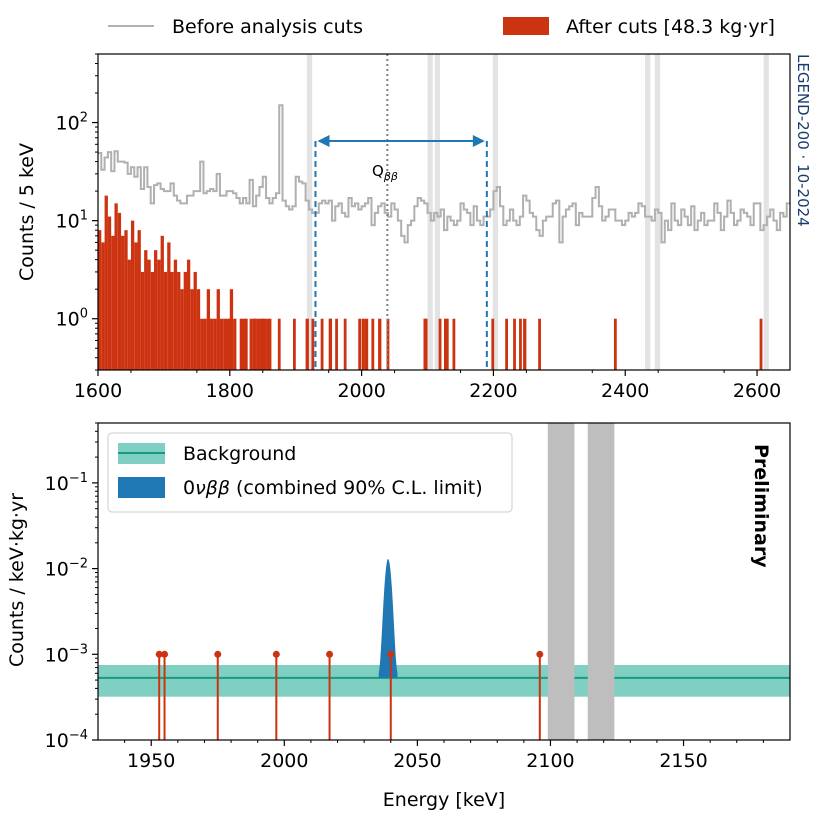 This screenshot has height=817, width=817. Describe the element at coordinates (72, 123) in the screenshot. I see `top-y-tick-label: 10²` at that location.